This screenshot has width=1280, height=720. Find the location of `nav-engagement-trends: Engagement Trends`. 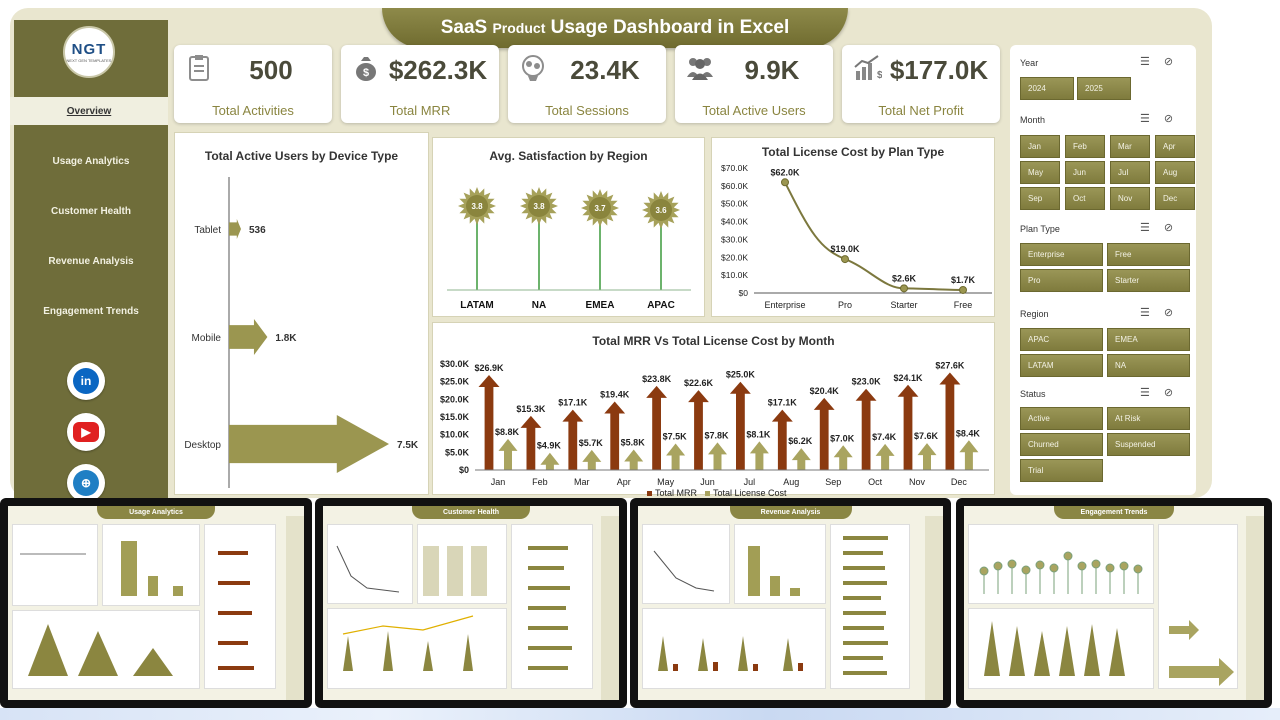

nav-engagement-trends: Engagement Trends is located at coordinates (91, 311).